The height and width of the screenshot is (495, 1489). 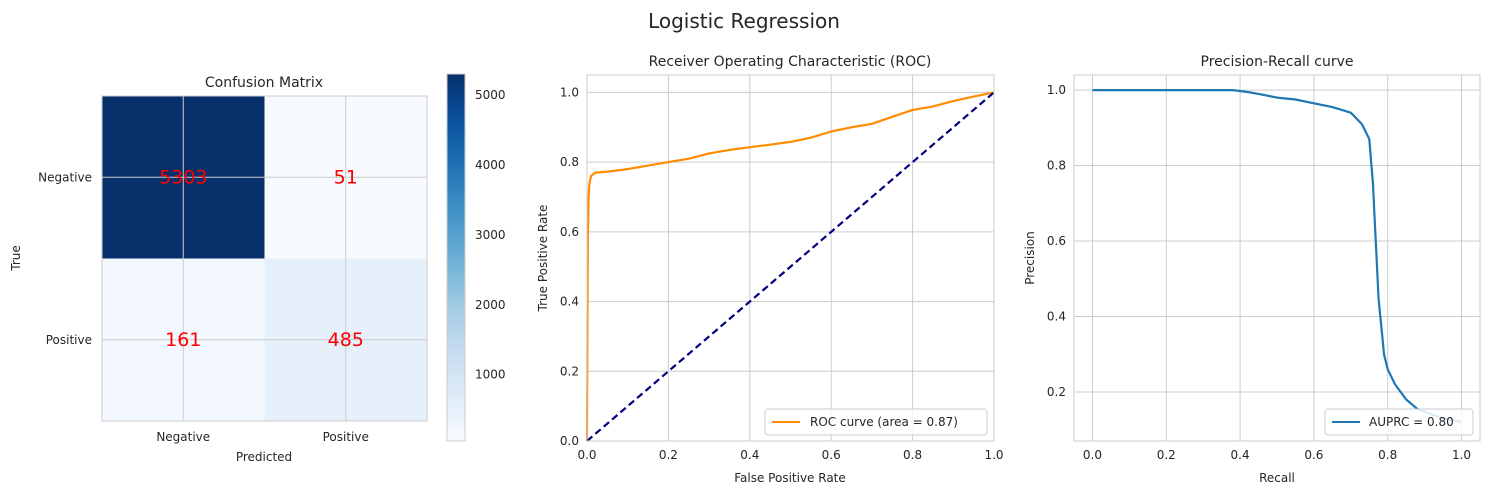 I want to click on pr-ylabel: Precision, so click(x=1030, y=258).